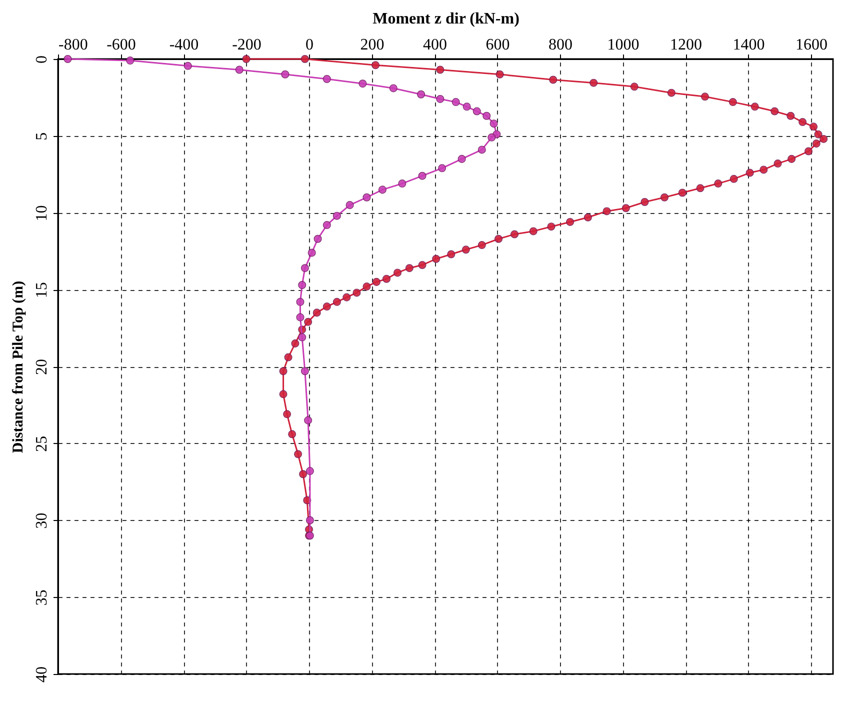 This screenshot has width=860, height=709. I want to click on x-tick-label: 0, so click(310, 45).